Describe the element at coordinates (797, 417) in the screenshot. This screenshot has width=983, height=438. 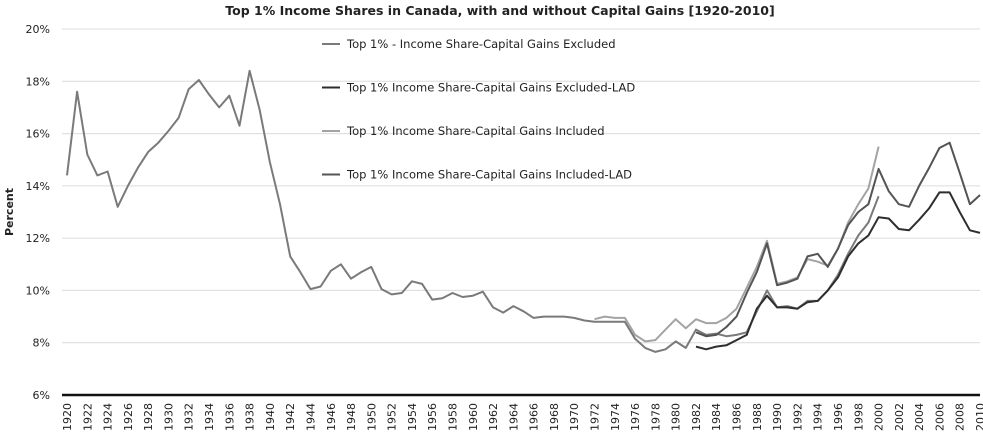
I see `x-tick-label: 1992` at that location.